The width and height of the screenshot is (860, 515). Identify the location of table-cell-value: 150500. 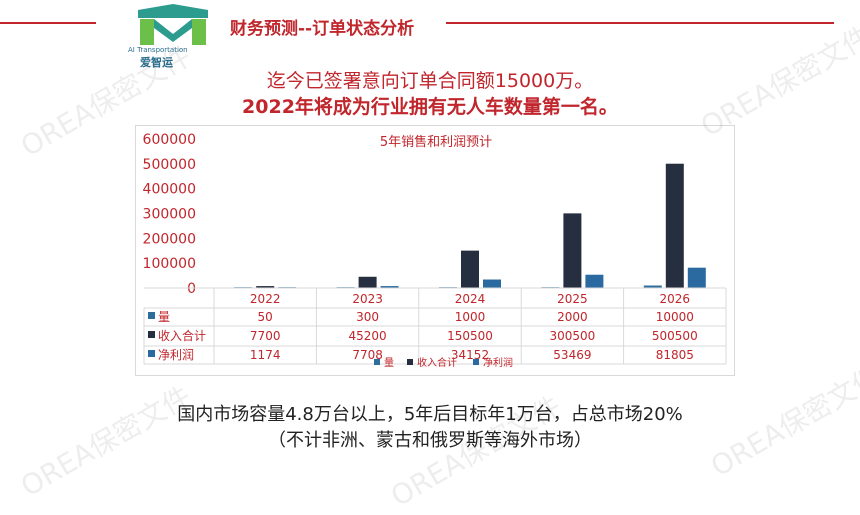
(470, 336).